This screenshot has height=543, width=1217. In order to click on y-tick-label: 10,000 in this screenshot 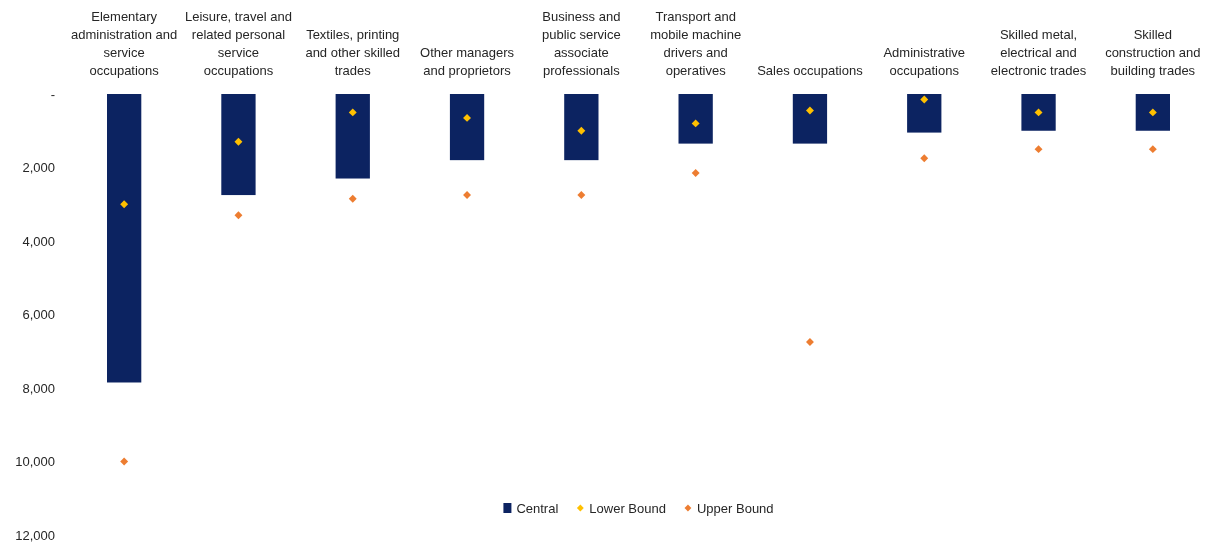, I will do `click(35, 462)`.